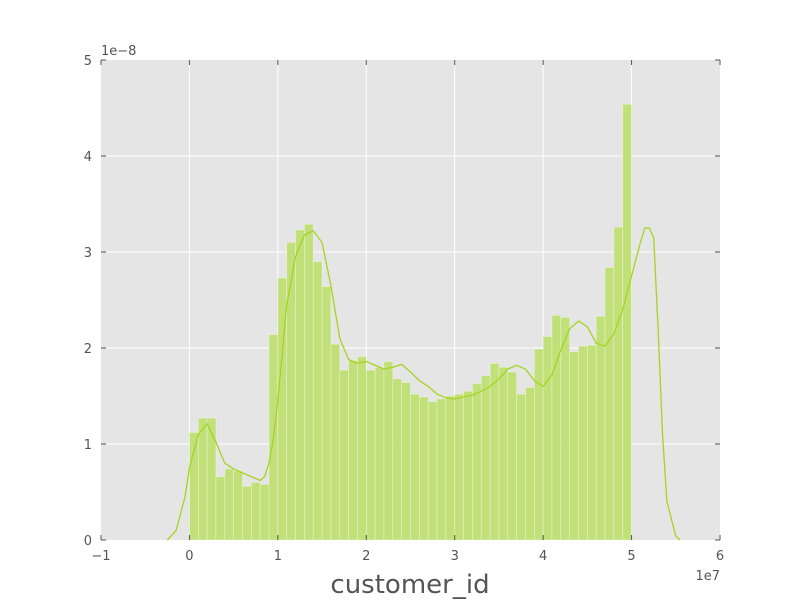 The height and width of the screenshot is (600, 800). I want to click on x-tick-label: 5, so click(631, 556).